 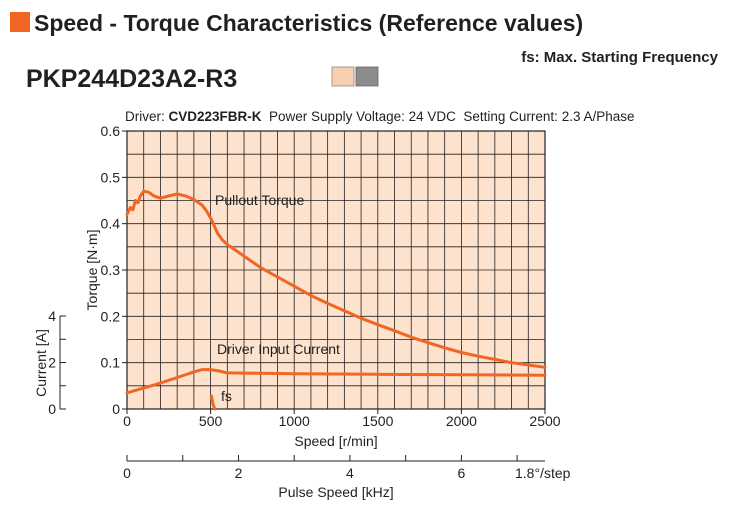 I want to click on color-swatch-peach, so click(x=343, y=76).